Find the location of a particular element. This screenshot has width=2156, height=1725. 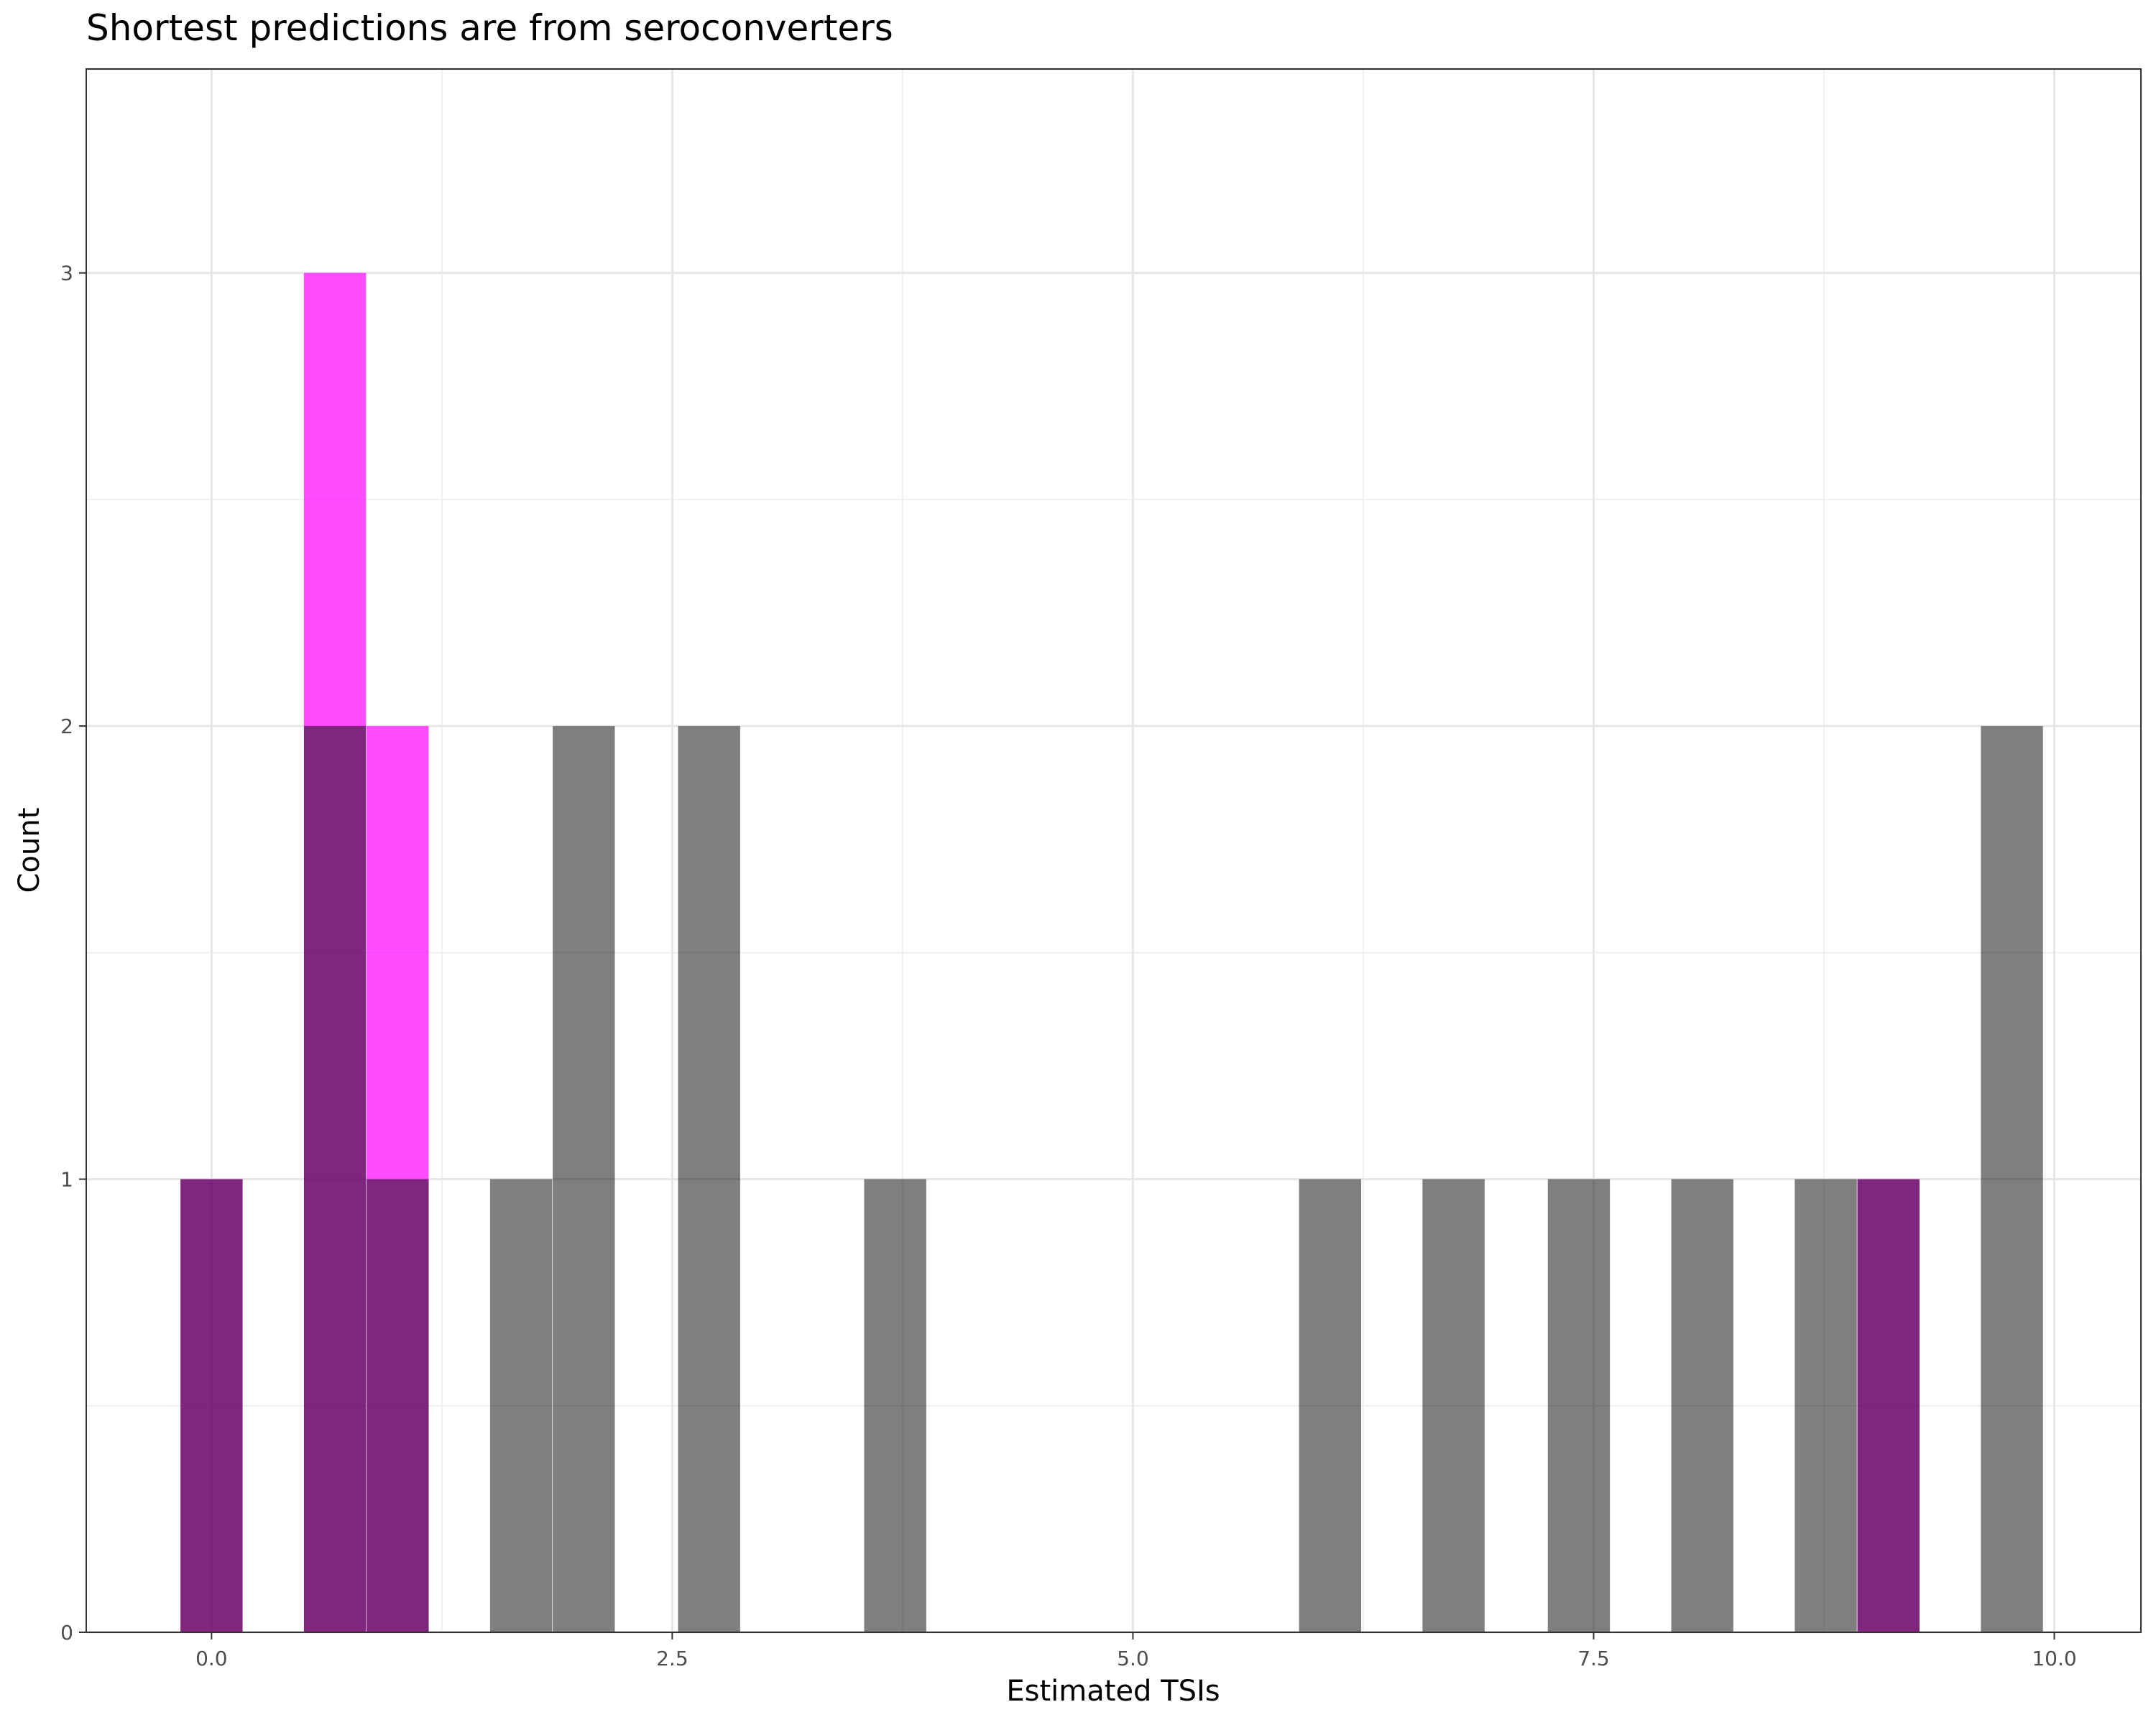

x-tick-label: 5.0 is located at coordinates (1133, 1658).